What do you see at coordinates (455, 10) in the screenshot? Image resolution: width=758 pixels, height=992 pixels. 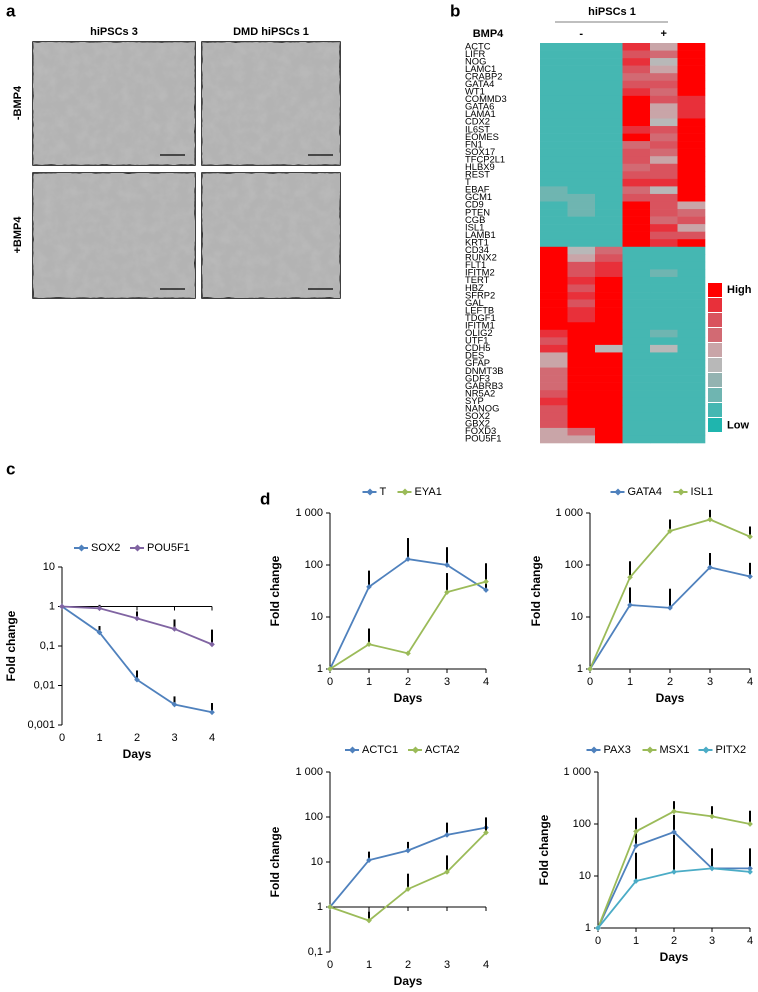 I see `panel-label: b` at bounding box center [455, 10].